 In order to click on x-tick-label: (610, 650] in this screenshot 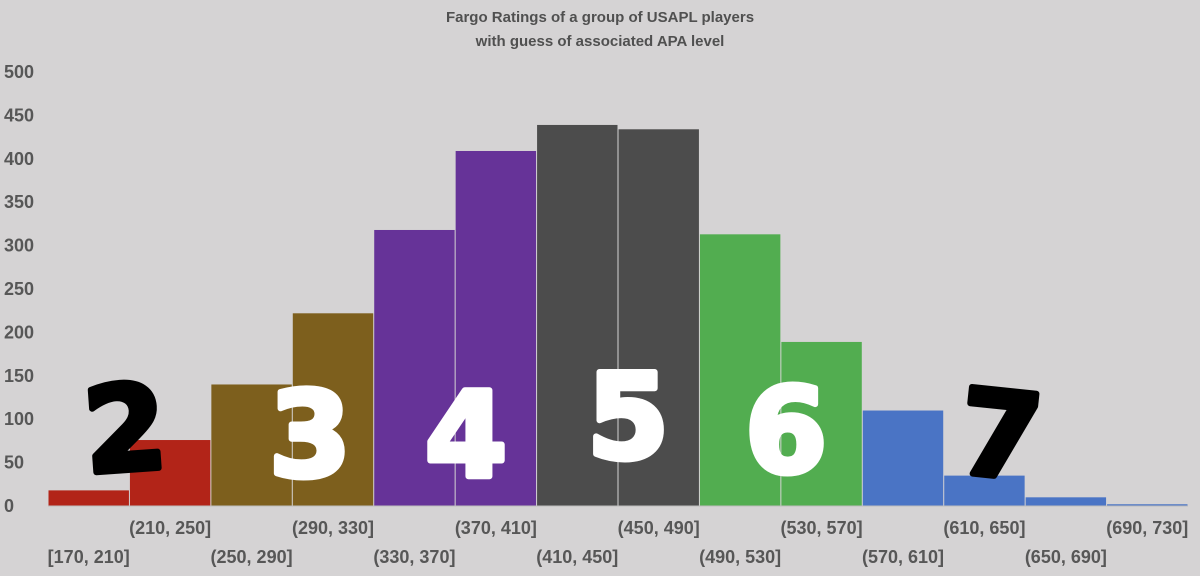, I will do `click(984, 528)`.